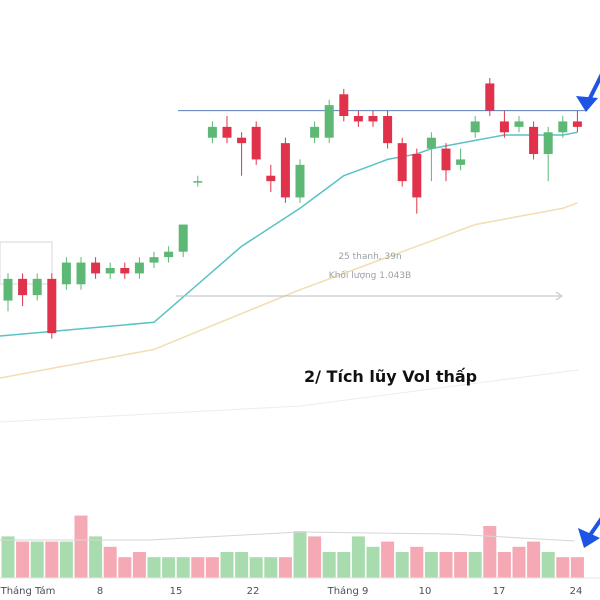 This screenshot has width=600, height=600. I want to click on measure-arrowhead, so click(559, 296).